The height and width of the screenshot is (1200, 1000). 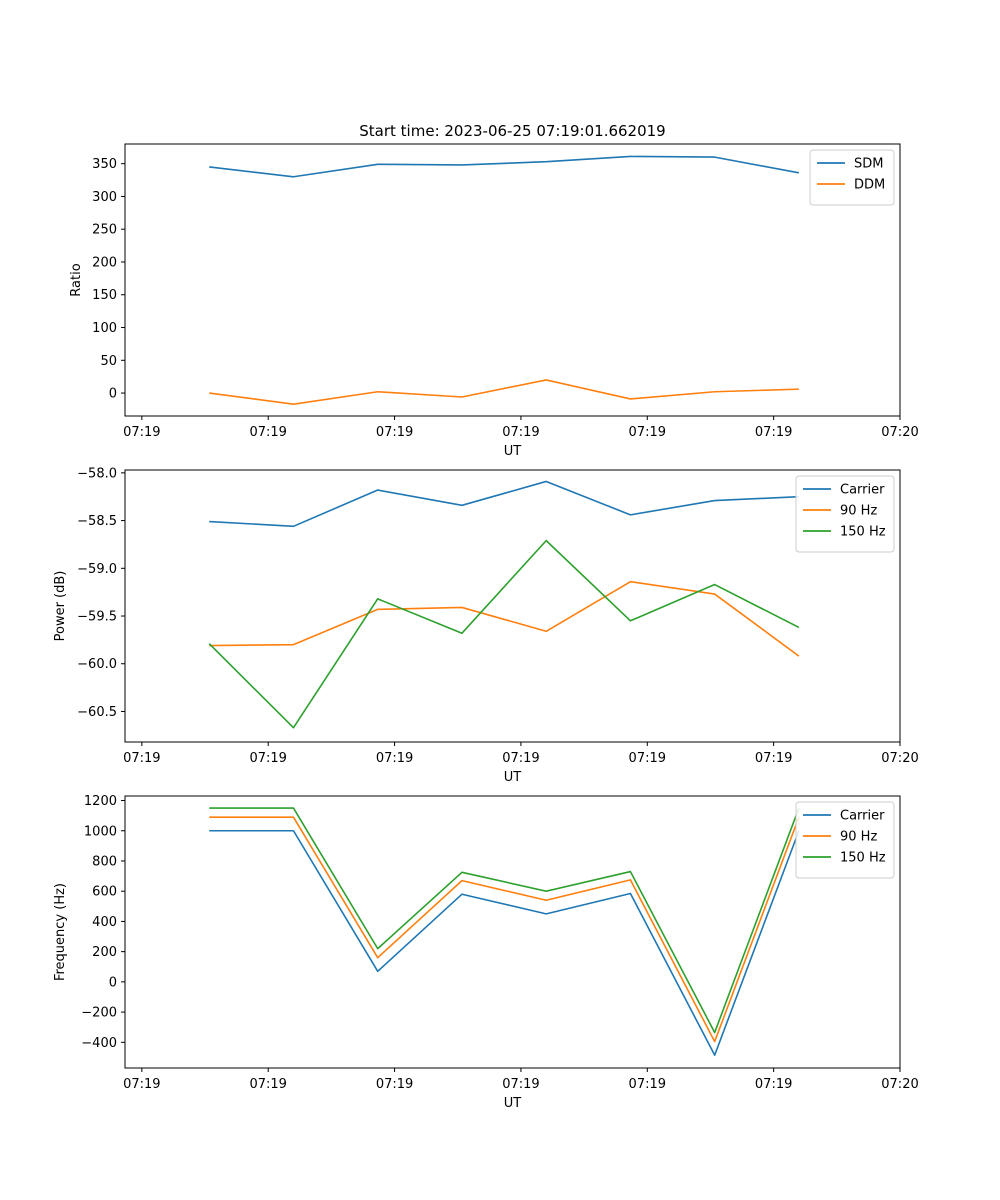 I want to click on y-tick-label: 300, so click(x=104, y=197).